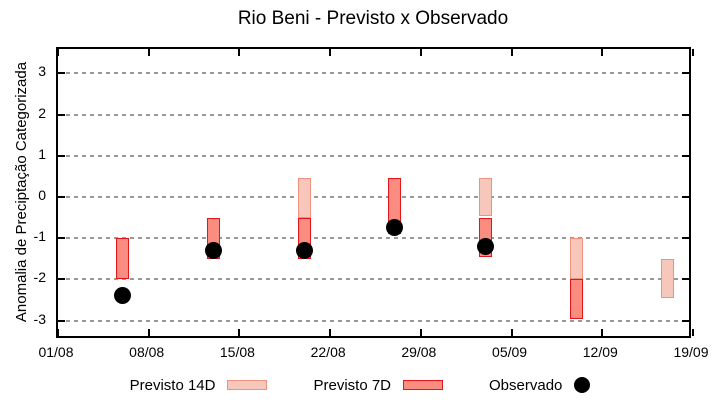  Describe the element at coordinates (373, 18) in the screenshot. I see `chart-title: Rio Beni - Previsto x Observado` at that location.